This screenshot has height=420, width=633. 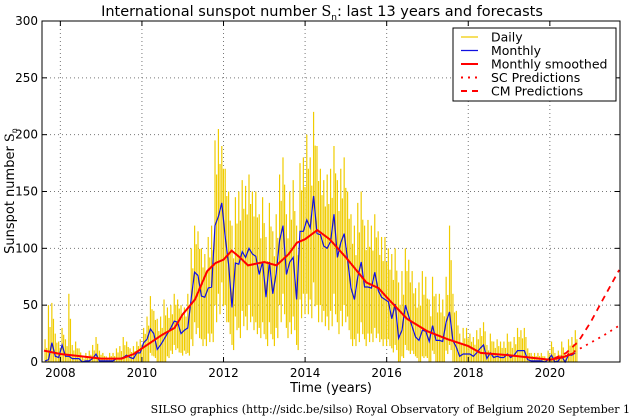 I want to click on x-axis-label: Time (years), so click(x=330, y=388).